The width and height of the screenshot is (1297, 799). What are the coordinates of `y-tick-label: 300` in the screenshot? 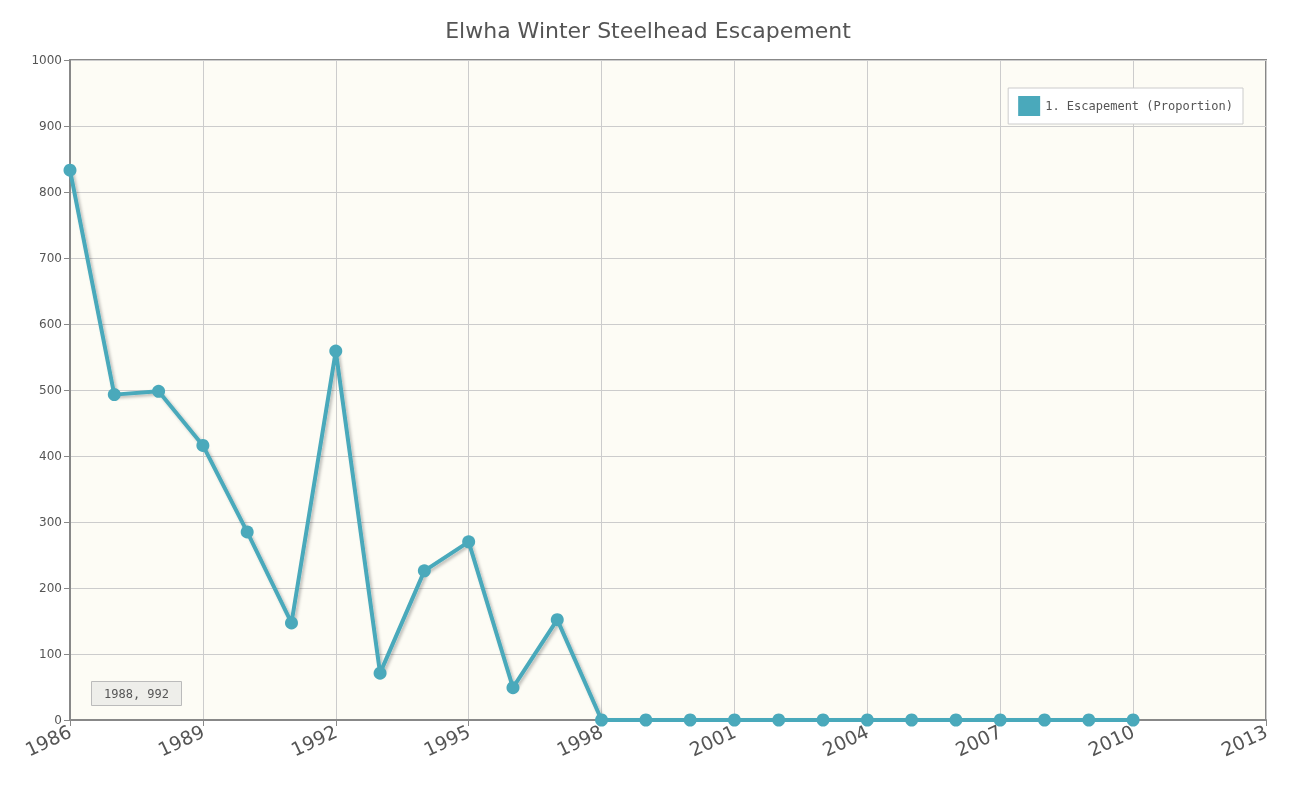 It's located at (50, 522).